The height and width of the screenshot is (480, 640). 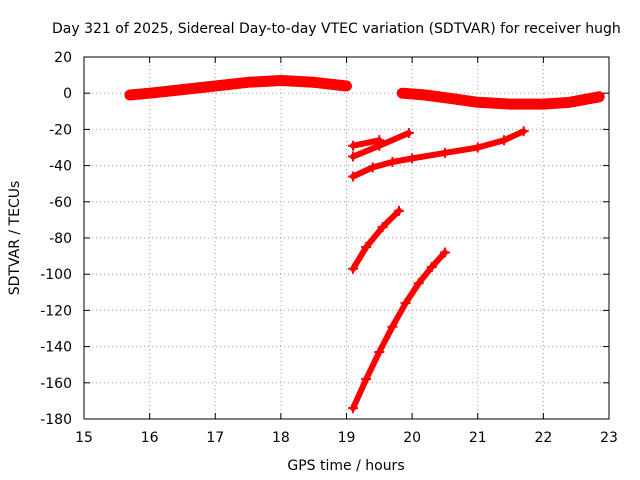 What do you see at coordinates (84, 438) in the screenshot?
I see `x-tick-label: 15` at bounding box center [84, 438].